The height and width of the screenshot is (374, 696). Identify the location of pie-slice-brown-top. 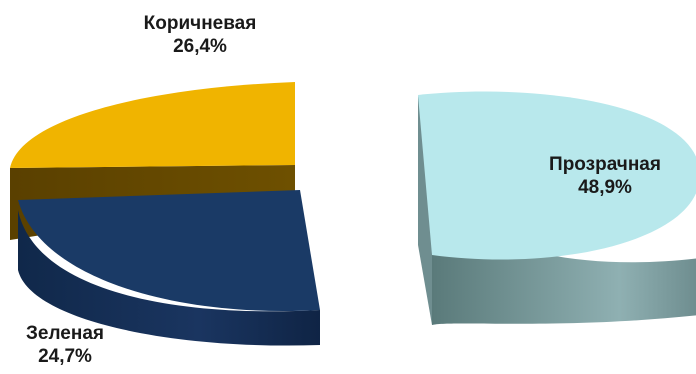
(152, 125).